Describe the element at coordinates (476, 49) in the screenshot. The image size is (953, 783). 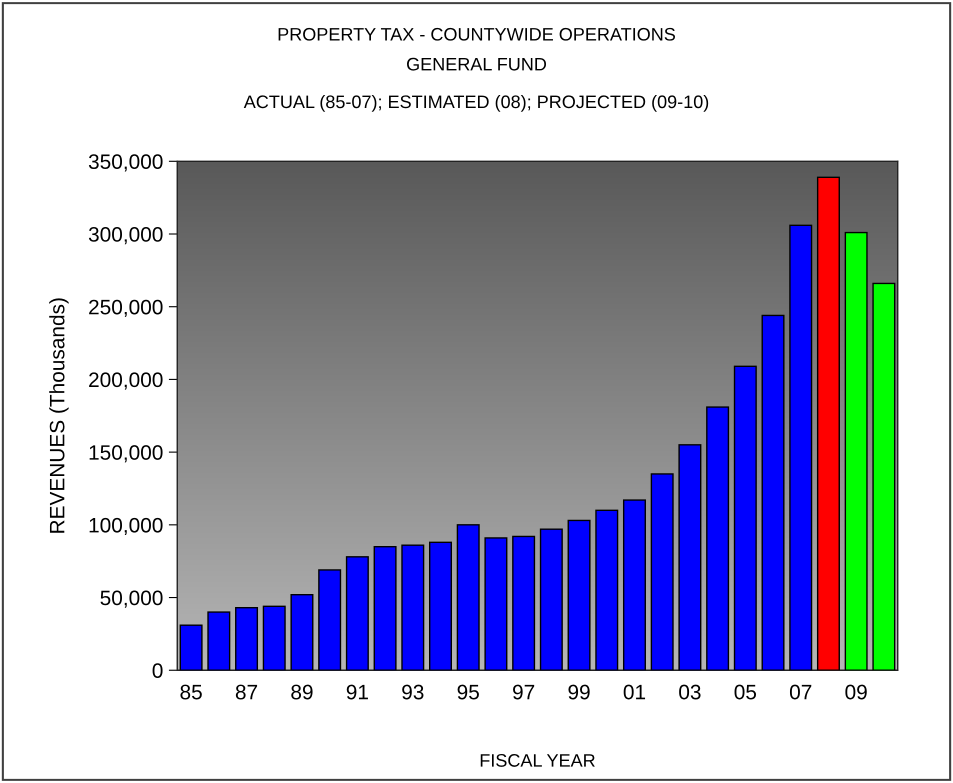
I see `chart-title: PROPERTY TAX - COUNTYWIDE OPERATIONS GENERAL FUND` at that location.